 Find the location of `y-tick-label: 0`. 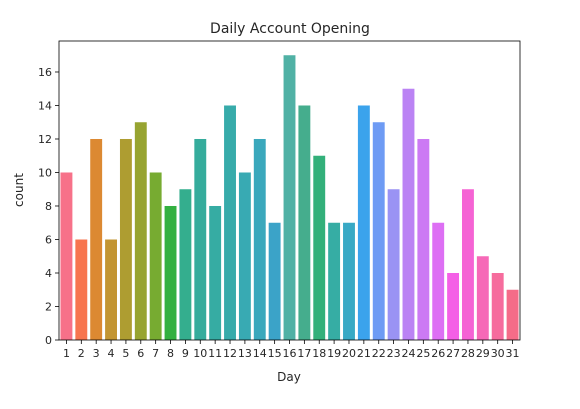

y-tick-label: 0 is located at coordinates (48, 340).